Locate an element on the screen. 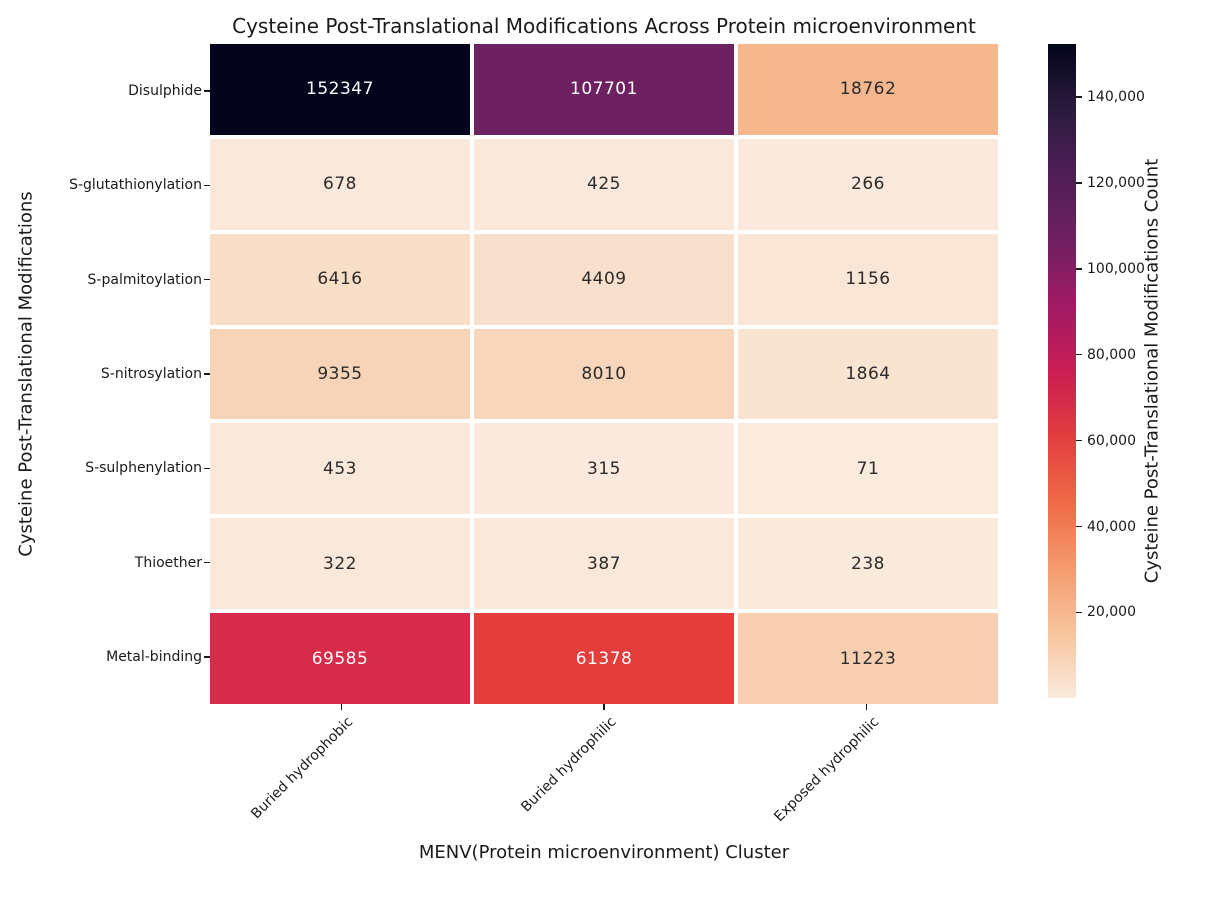  colorbar is located at coordinates (1062, 371).